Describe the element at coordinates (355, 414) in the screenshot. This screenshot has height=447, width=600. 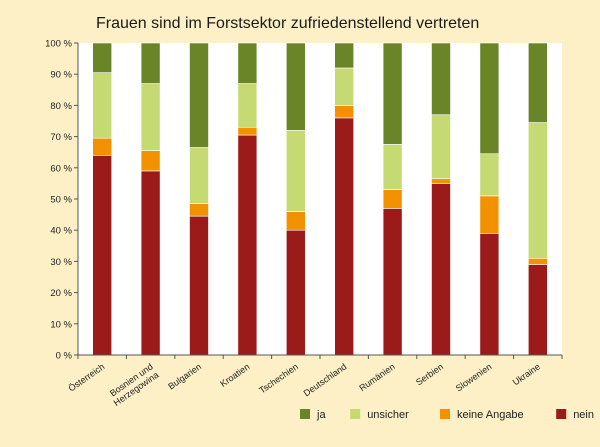
I see `legend-swatch-unsicher` at that location.